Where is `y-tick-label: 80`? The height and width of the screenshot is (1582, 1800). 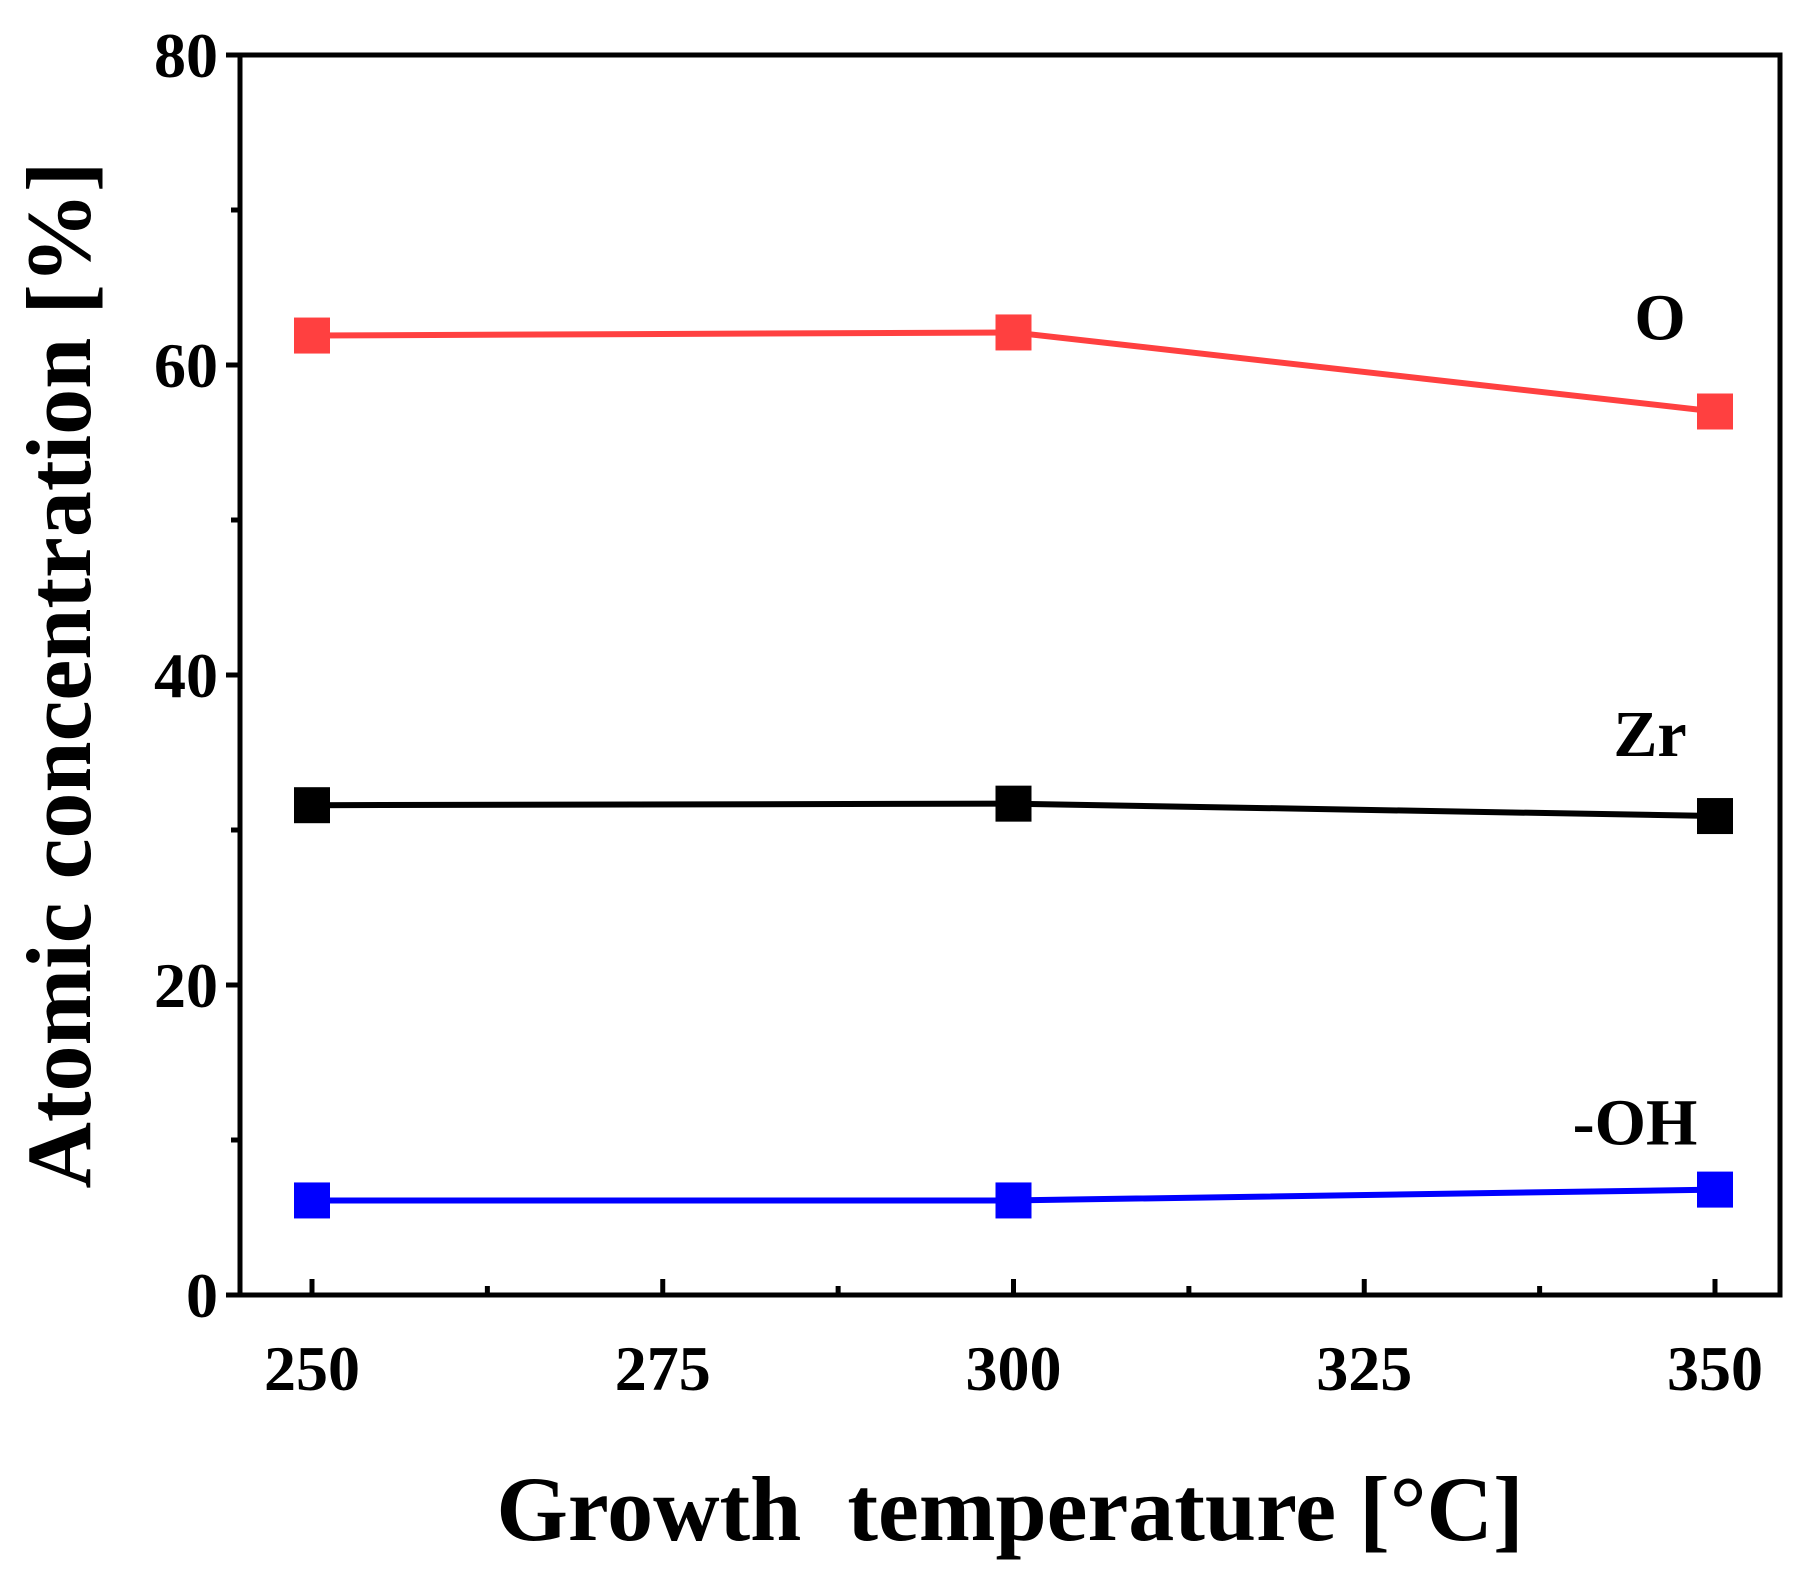 y-tick-label: 80 is located at coordinates (186, 55).